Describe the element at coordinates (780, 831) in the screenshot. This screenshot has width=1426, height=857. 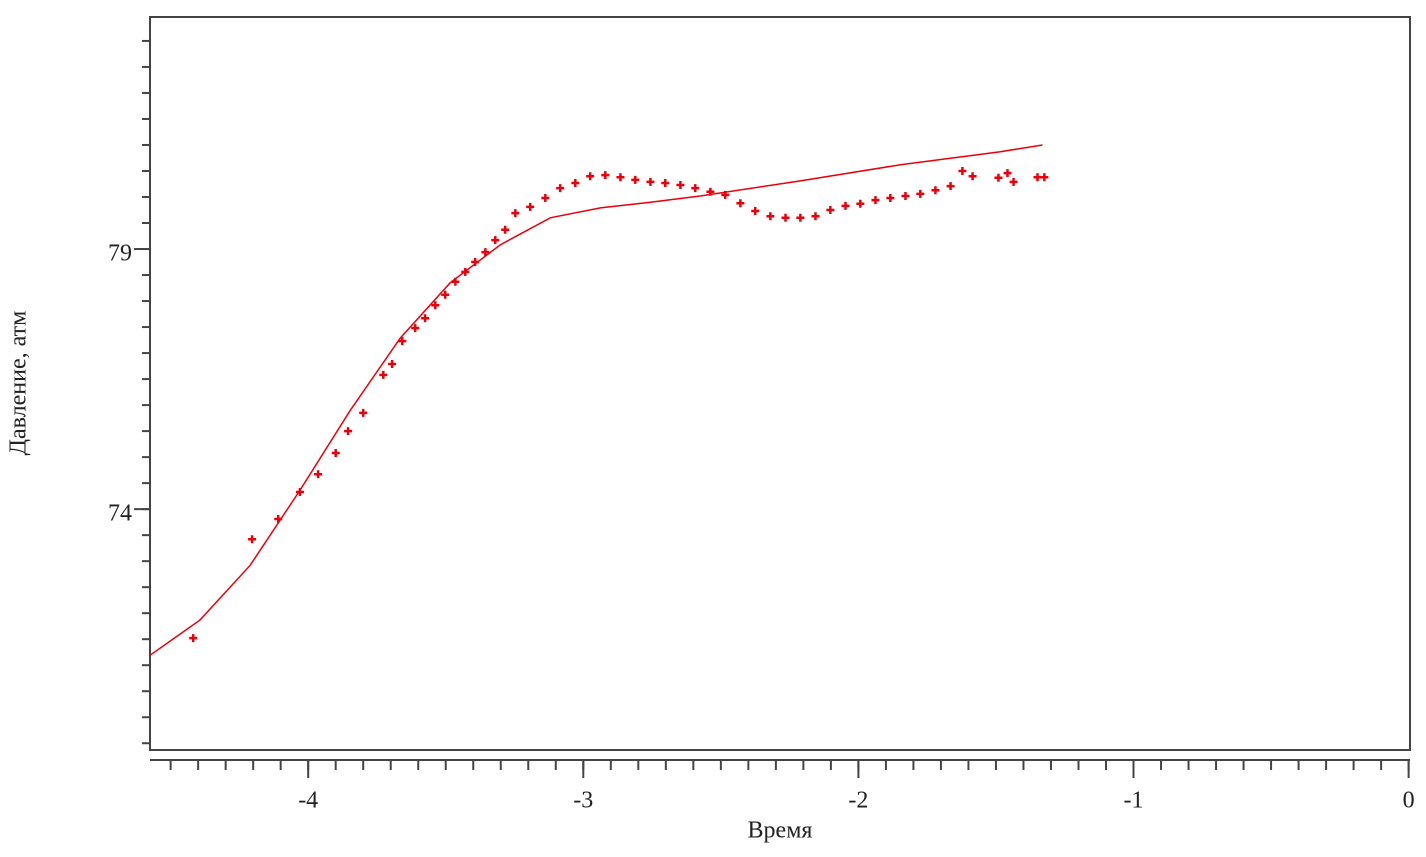
I see `x-axis-label: Время` at that location.